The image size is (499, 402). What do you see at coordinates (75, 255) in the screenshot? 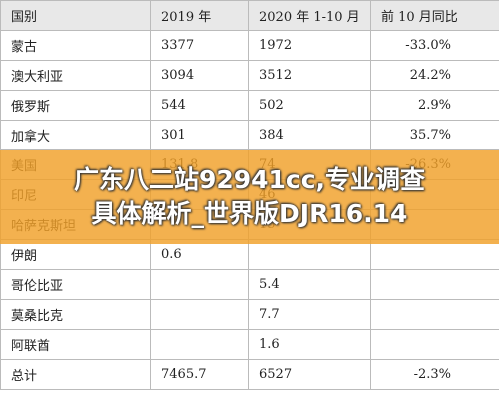
I see `table-cell: 伊朗` at bounding box center [75, 255].